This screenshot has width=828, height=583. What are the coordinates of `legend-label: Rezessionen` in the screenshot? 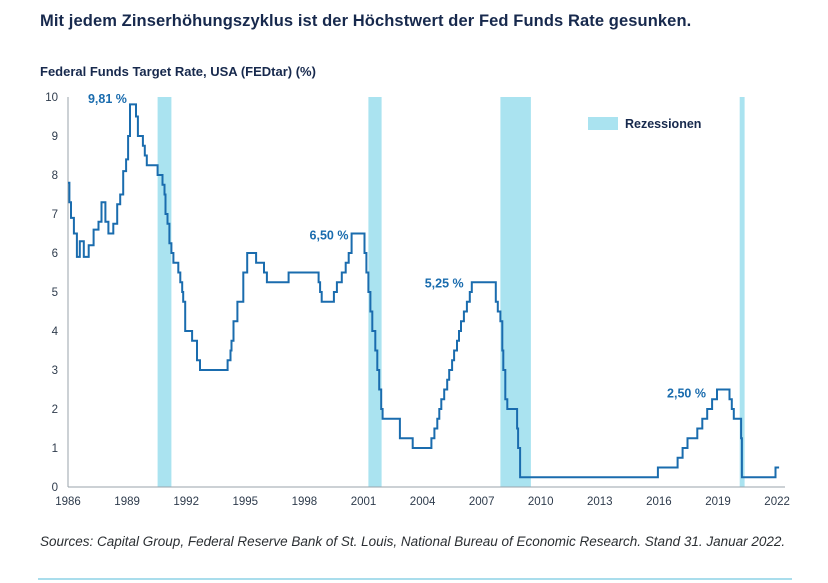 It's located at (663, 124).